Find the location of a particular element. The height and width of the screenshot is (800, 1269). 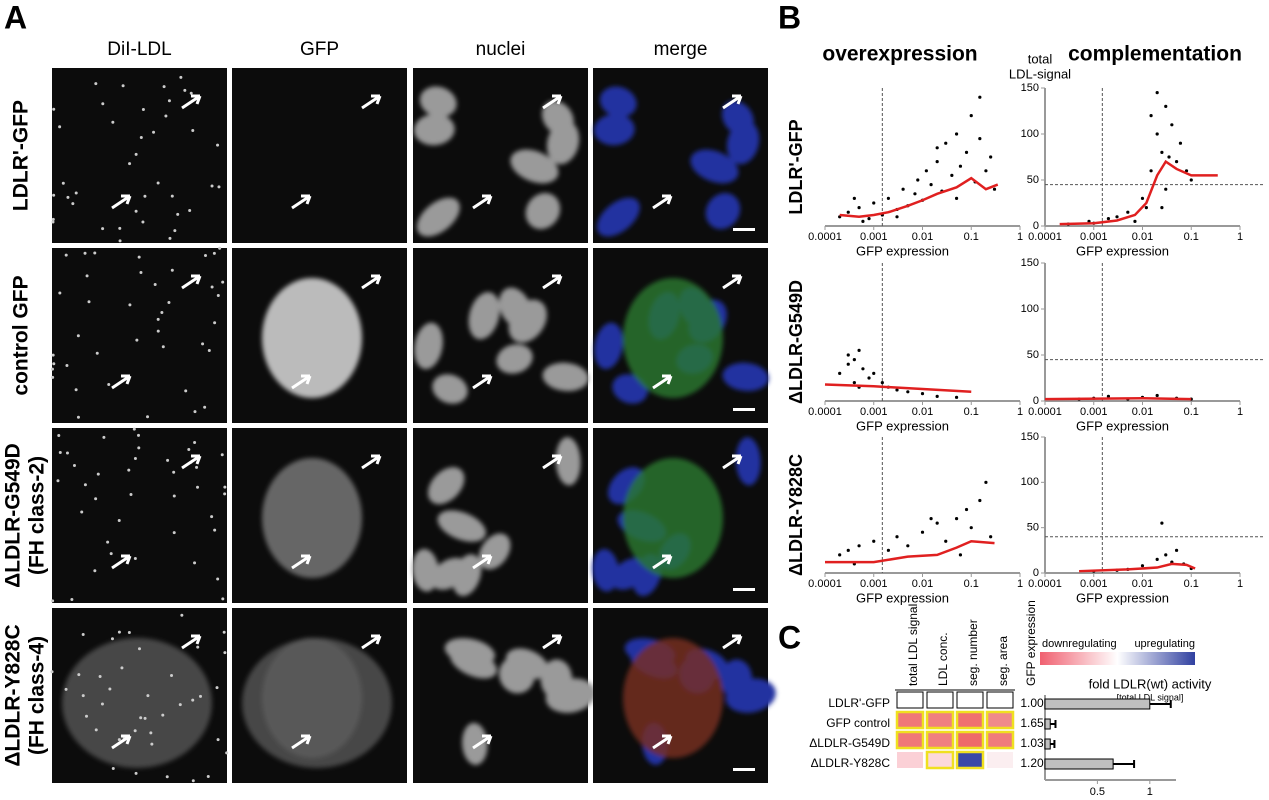

value-label: 1.03 is located at coordinates (1032, 743).